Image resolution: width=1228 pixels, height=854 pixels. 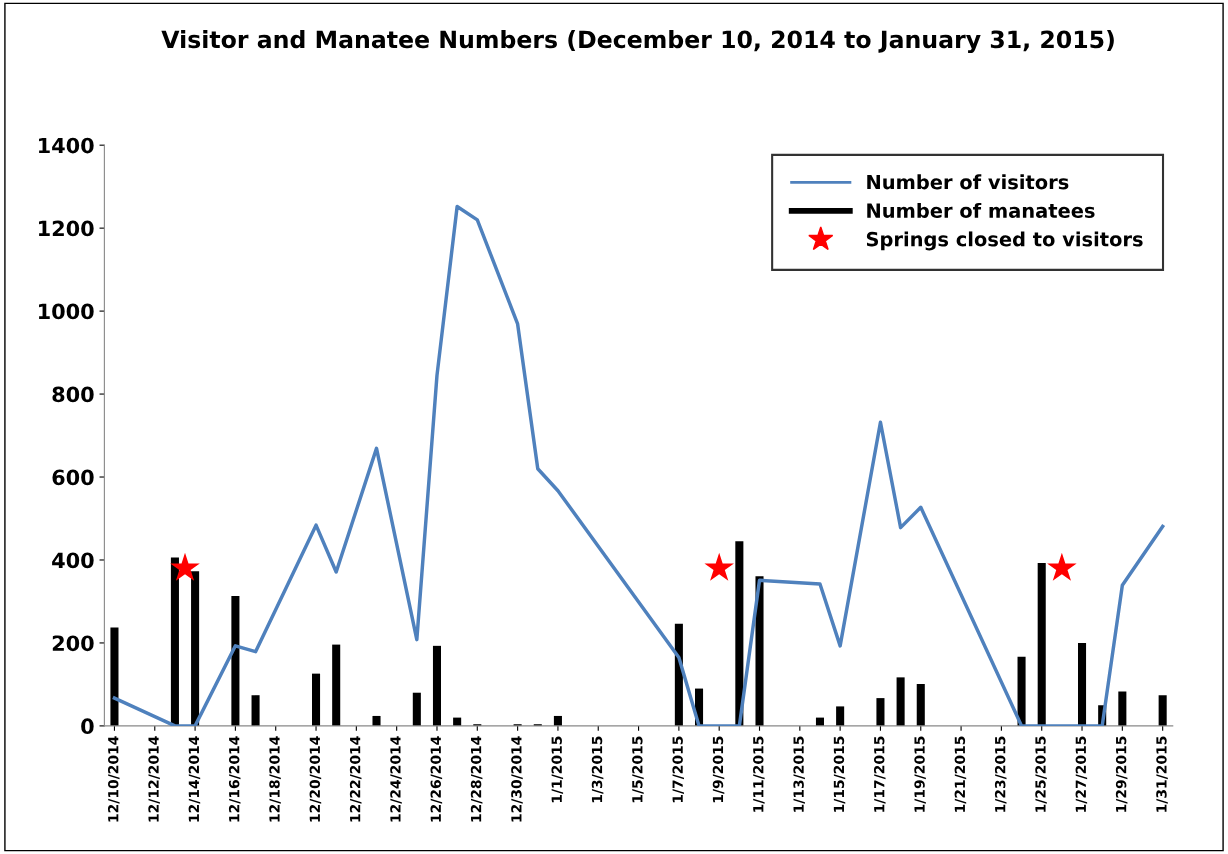 What do you see at coordinates (981, 210) in the screenshot?
I see `legend-label: Number of manatees` at bounding box center [981, 210].